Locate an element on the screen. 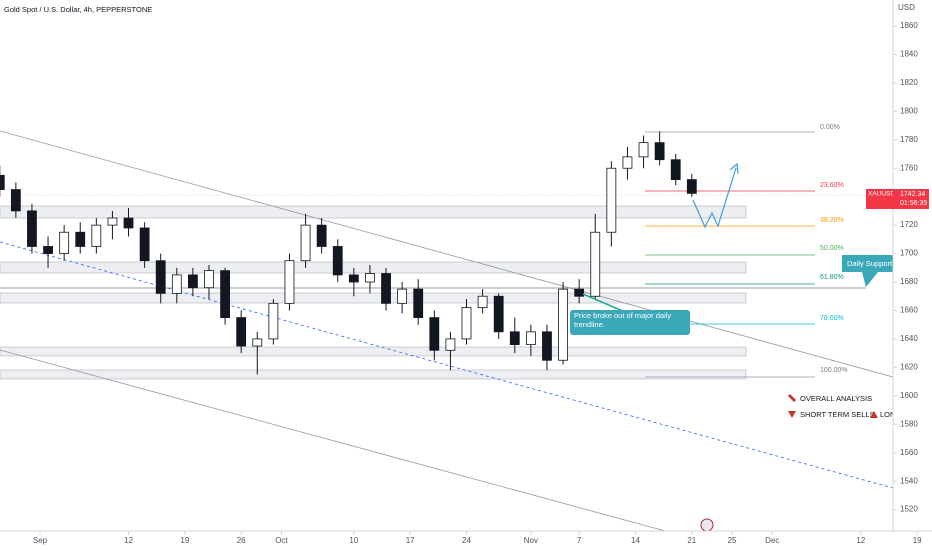  y-axis-label: USD is located at coordinates (906, 7).